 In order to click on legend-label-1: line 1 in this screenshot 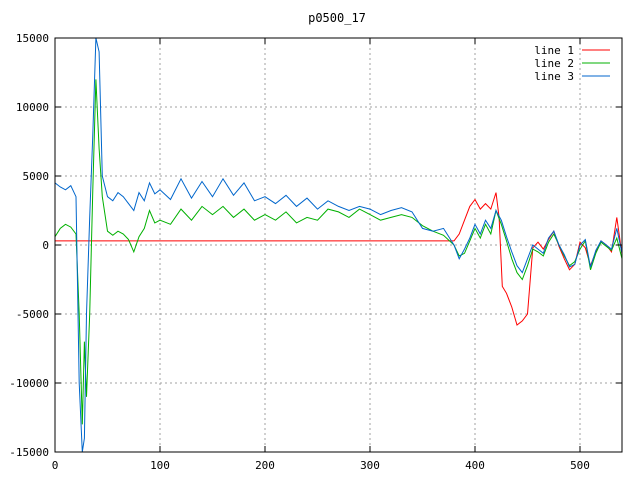, I will do `click(554, 50)`.